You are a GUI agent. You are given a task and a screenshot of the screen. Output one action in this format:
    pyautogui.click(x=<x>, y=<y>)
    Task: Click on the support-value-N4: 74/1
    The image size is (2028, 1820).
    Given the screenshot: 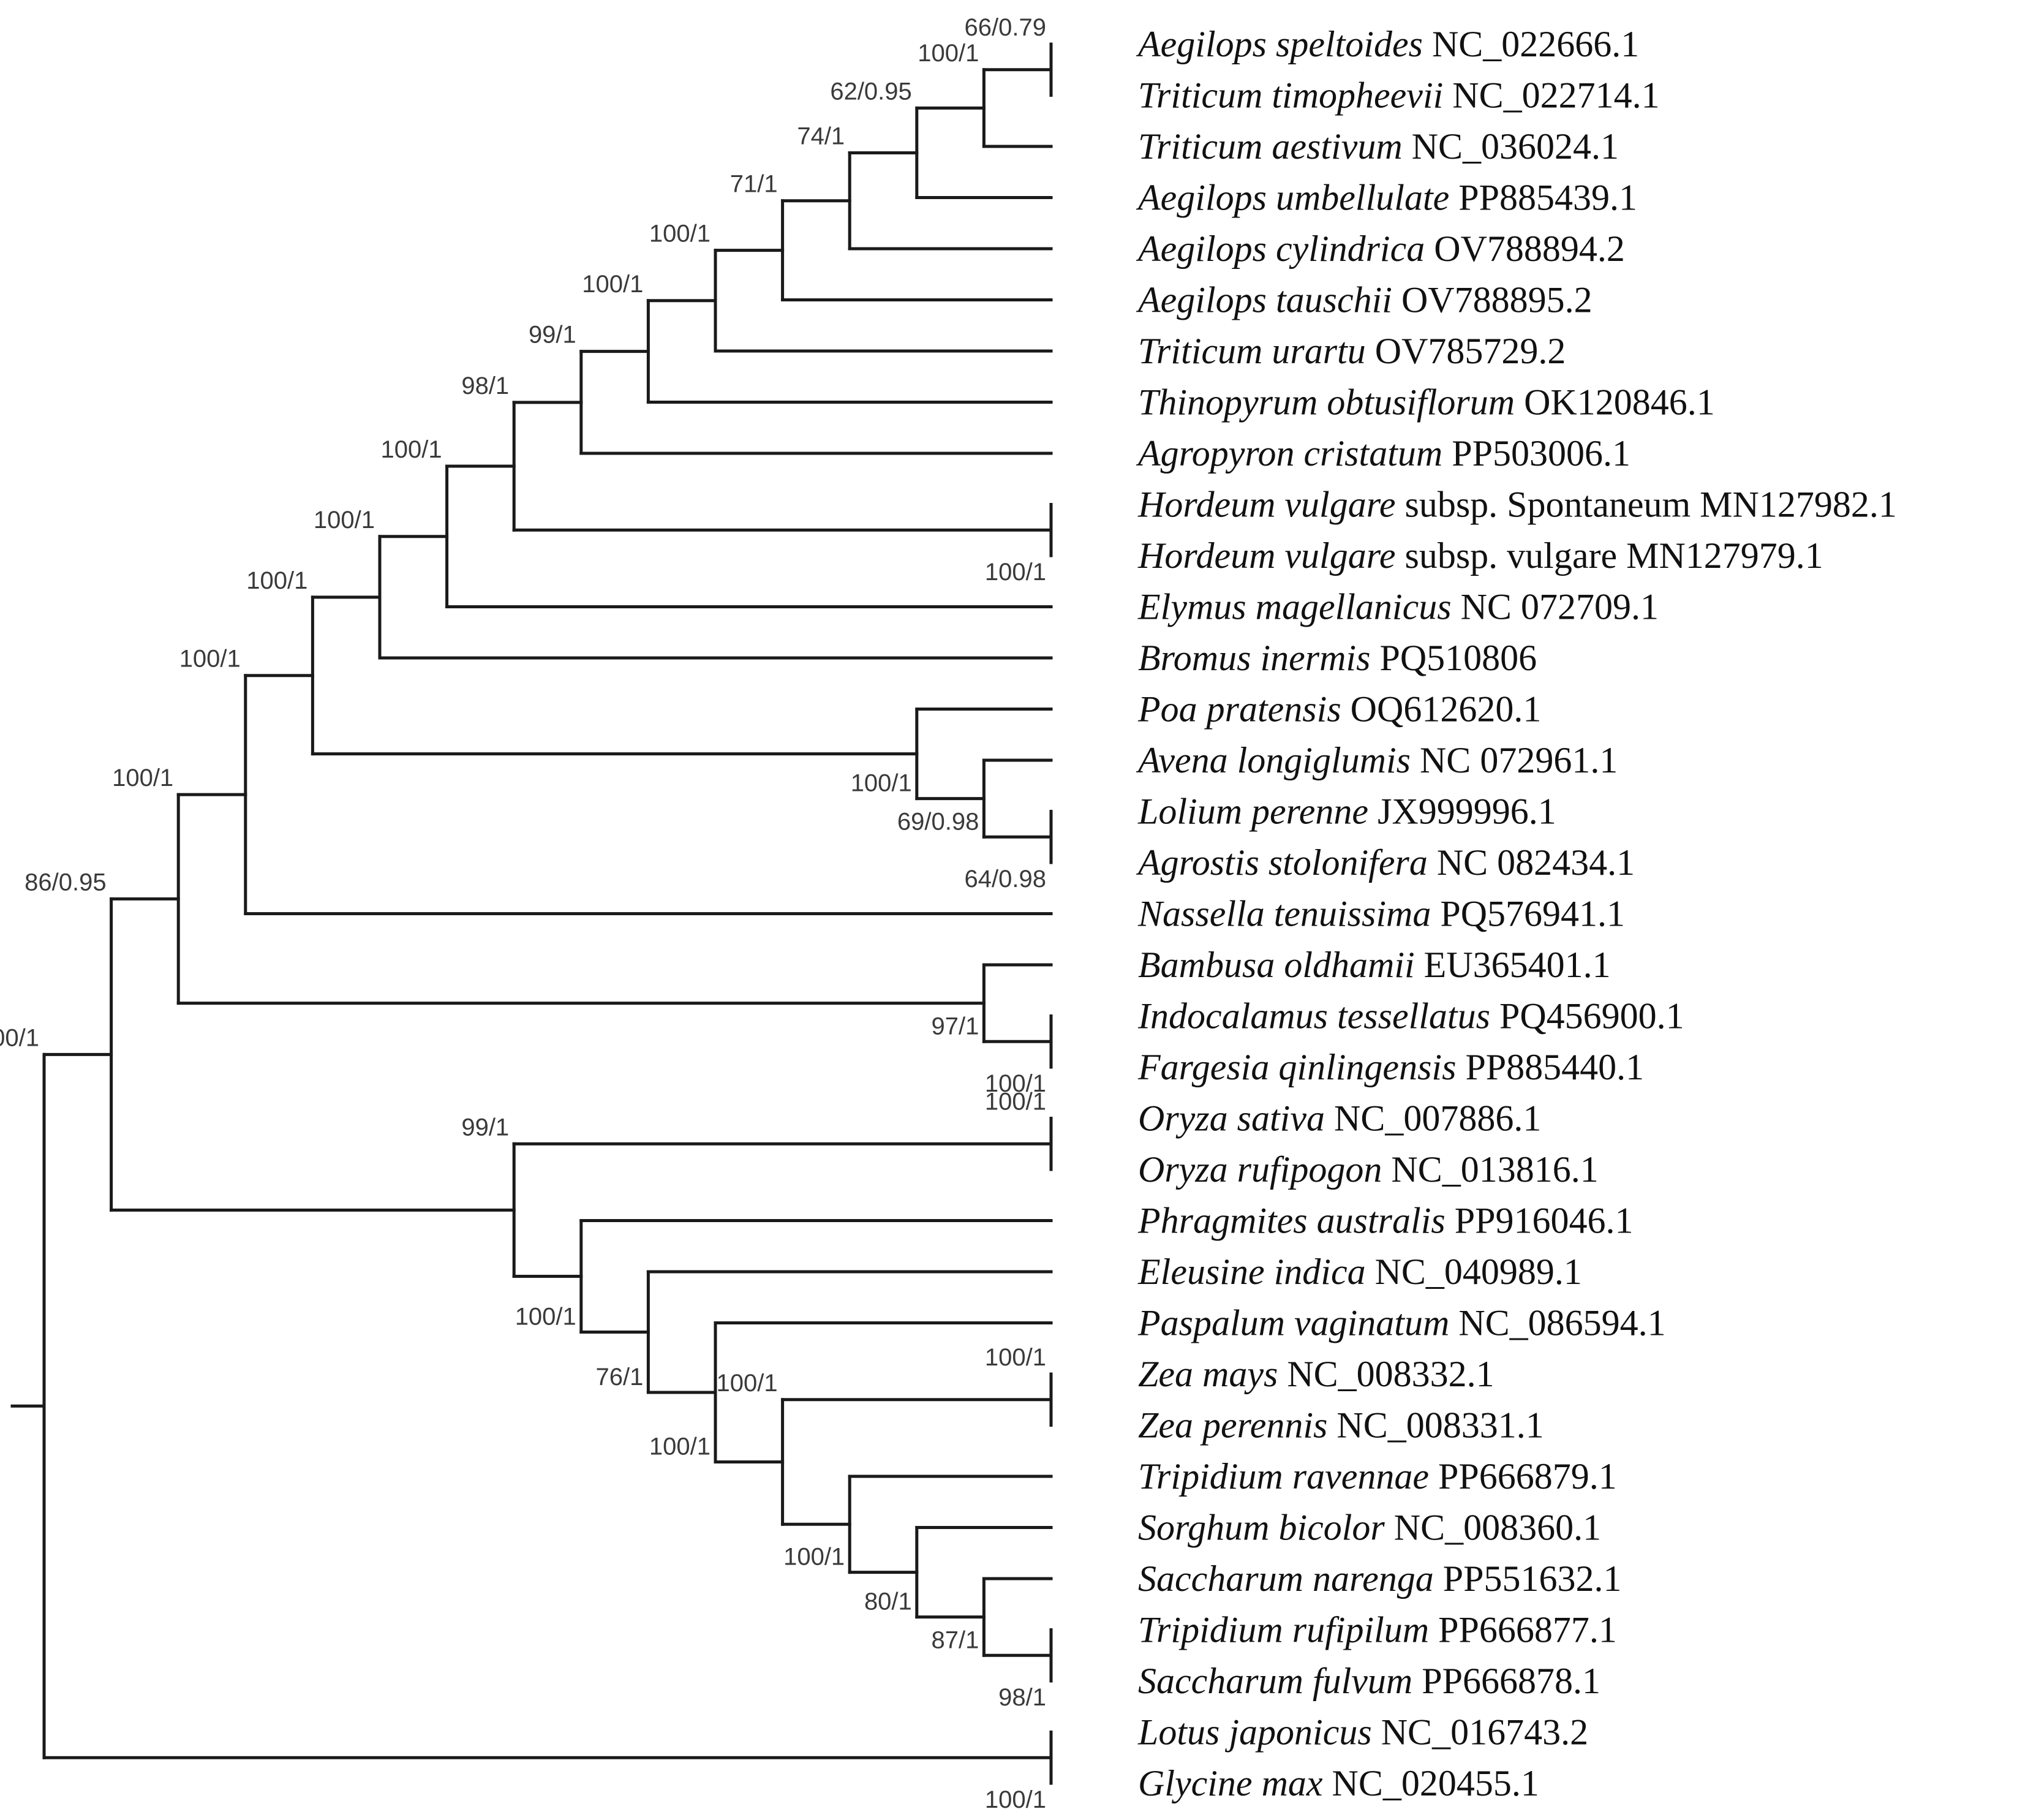 What is the action you would take?
    pyautogui.click(x=821, y=136)
    